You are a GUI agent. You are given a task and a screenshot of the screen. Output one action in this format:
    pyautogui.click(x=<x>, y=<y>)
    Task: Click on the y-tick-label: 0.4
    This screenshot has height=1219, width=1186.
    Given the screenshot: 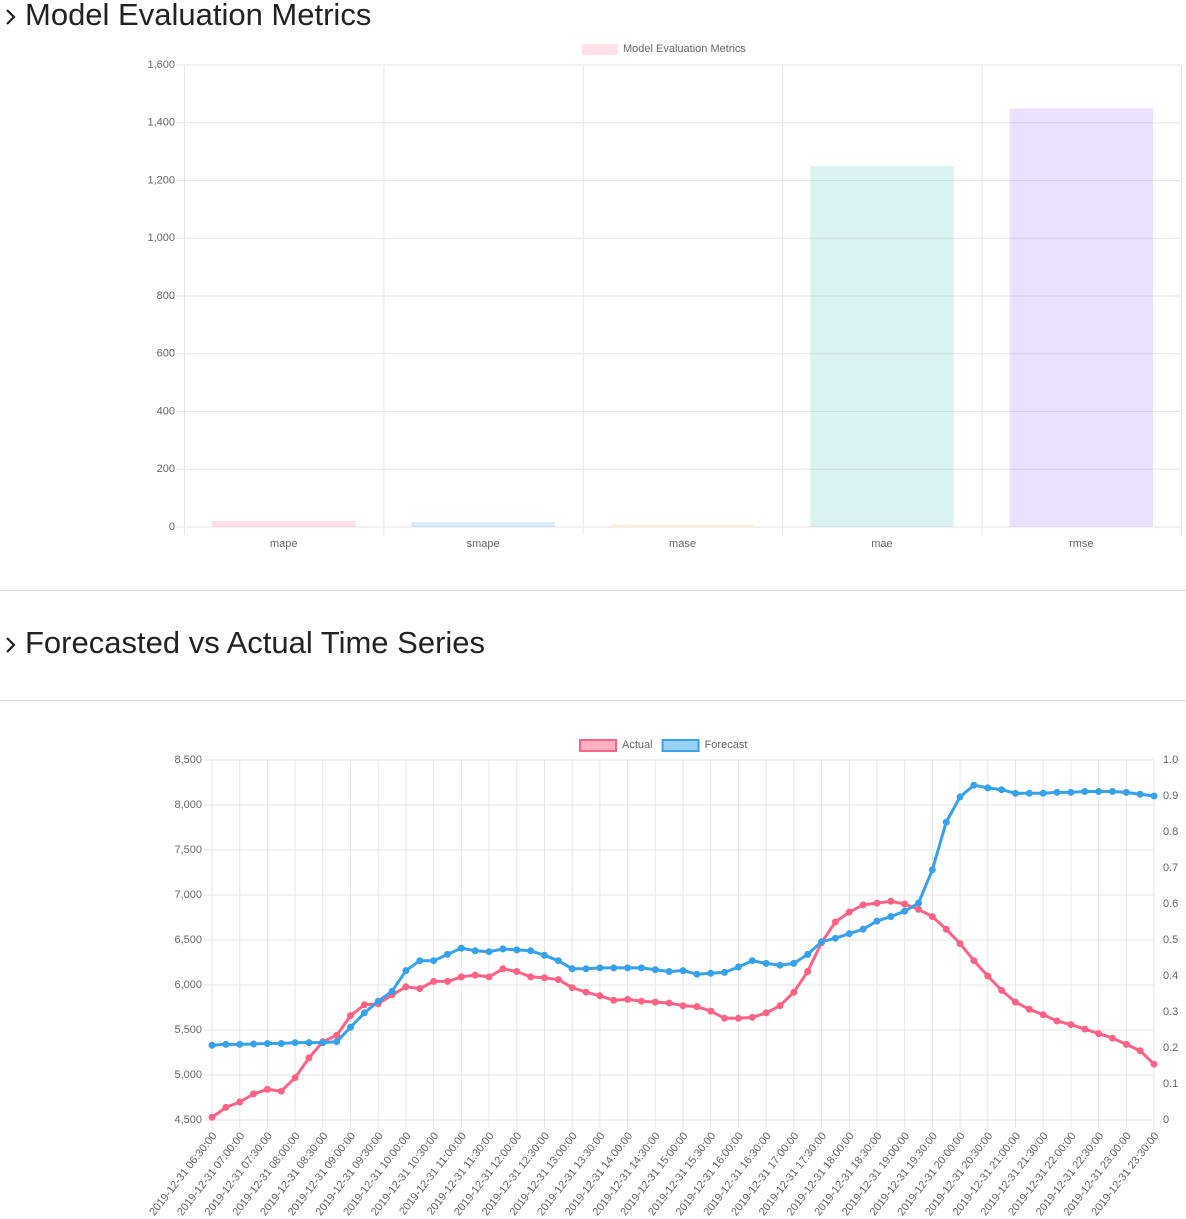 What is the action you would take?
    pyautogui.click(x=1170, y=976)
    